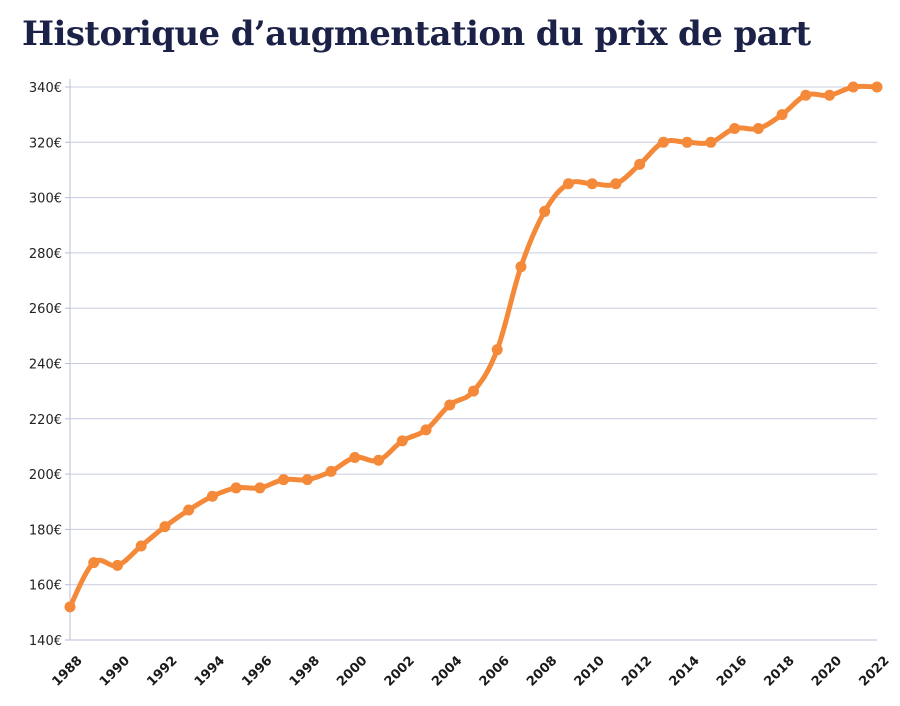 The image size is (900, 706). What do you see at coordinates (497, 350) in the screenshot?
I see `data-point-2006` at bounding box center [497, 350].